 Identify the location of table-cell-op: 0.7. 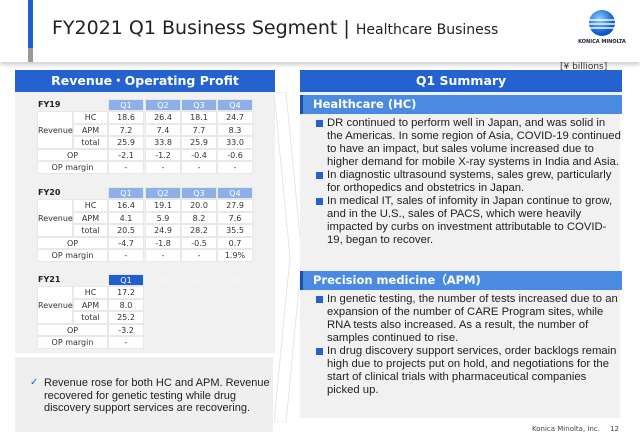
(235, 242).